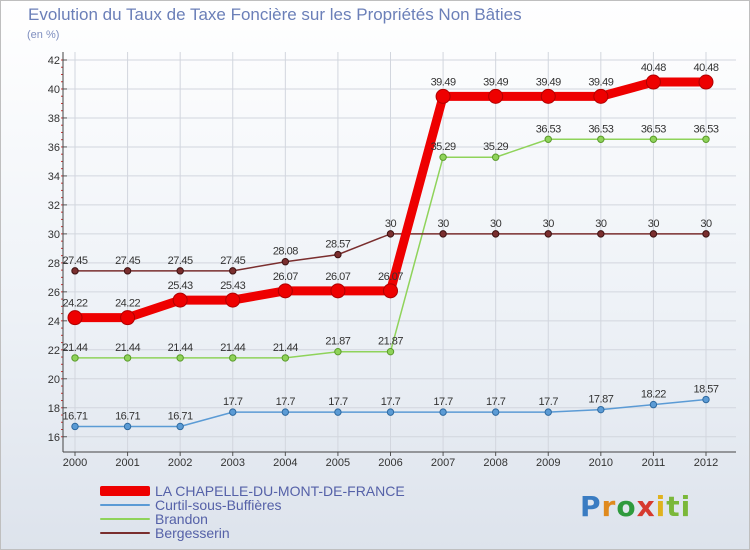 This screenshot has height=550, width=750. I want to click on legend-item-brandon: Brandon, so click(290, 519).